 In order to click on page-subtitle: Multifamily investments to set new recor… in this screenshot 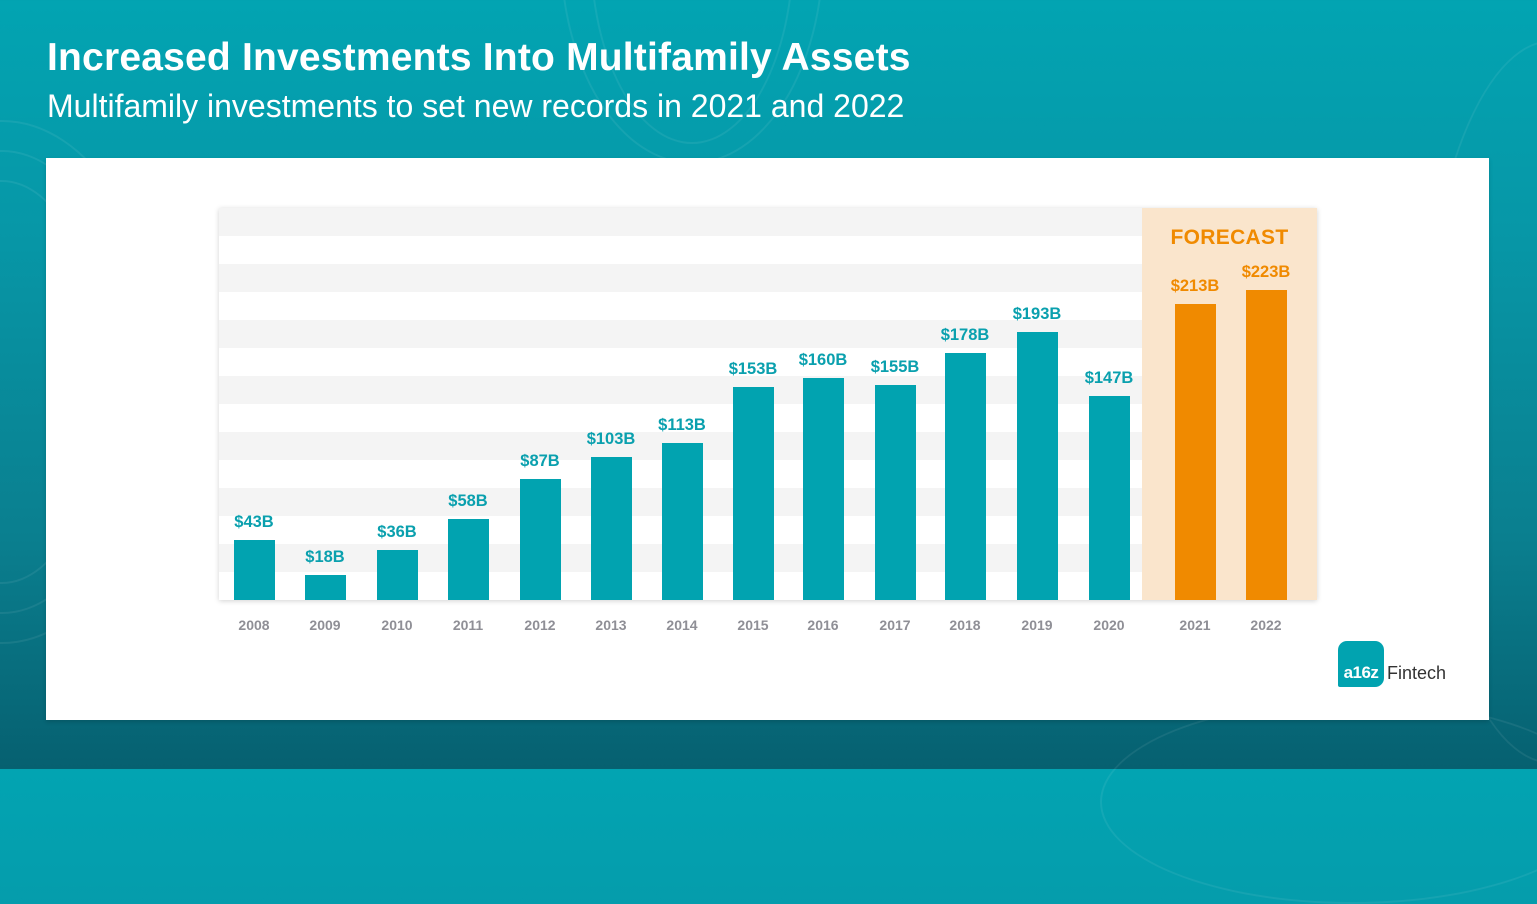, I will do `click(476, 106)`.